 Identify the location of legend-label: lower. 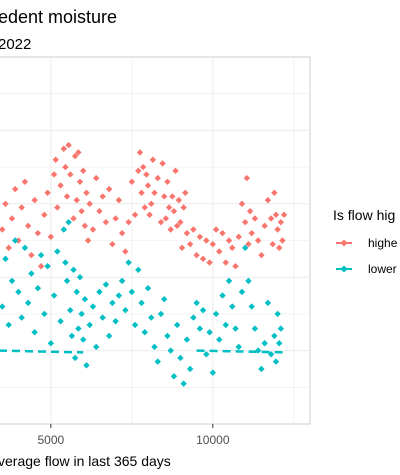
(382, 269).